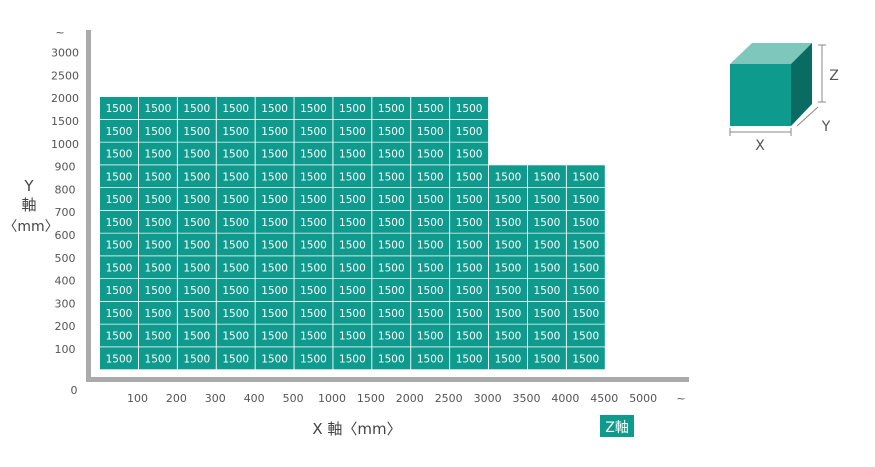  What do you see at coordinates (760, 95) in the screenshot?
I see `cube-front-face` at bounding box center [760, 95].